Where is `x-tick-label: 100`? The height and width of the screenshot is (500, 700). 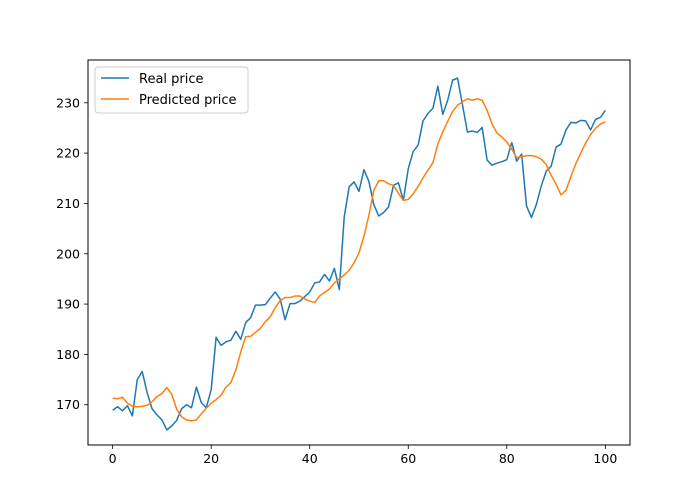
x-tick-label: 100 is located at coordinates (605, 458).